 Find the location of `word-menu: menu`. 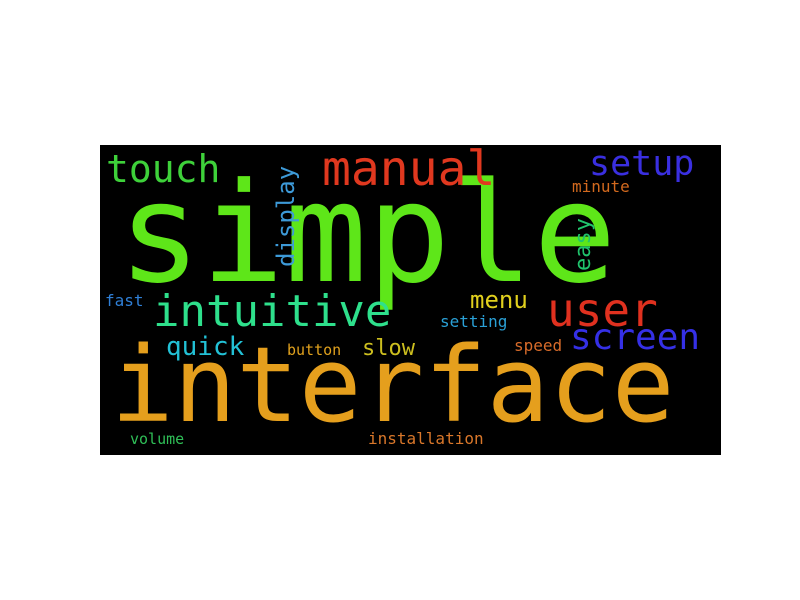

word-menu: menu is located at coordinates (499, 300).